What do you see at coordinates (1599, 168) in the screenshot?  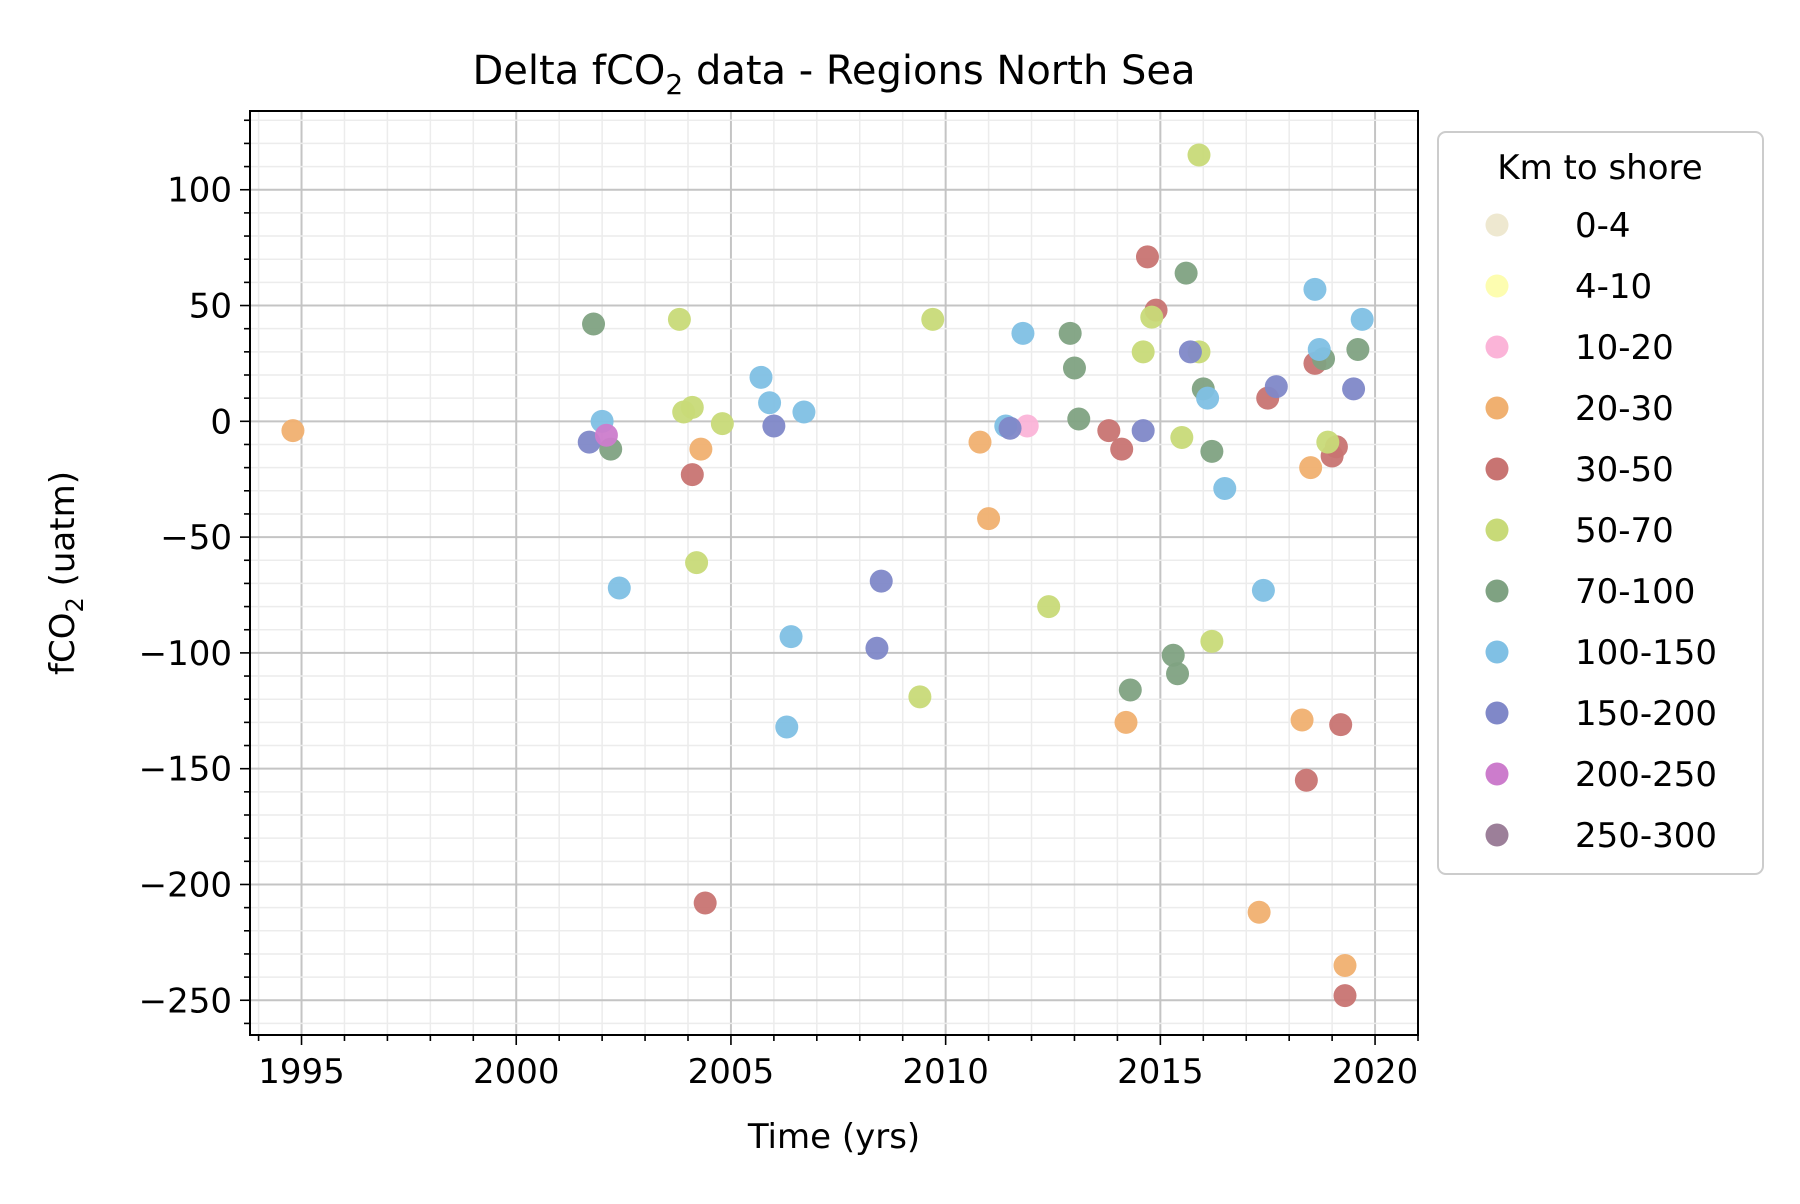 I see `legend-title: Km to shore` at bounding box center [1599, 168].